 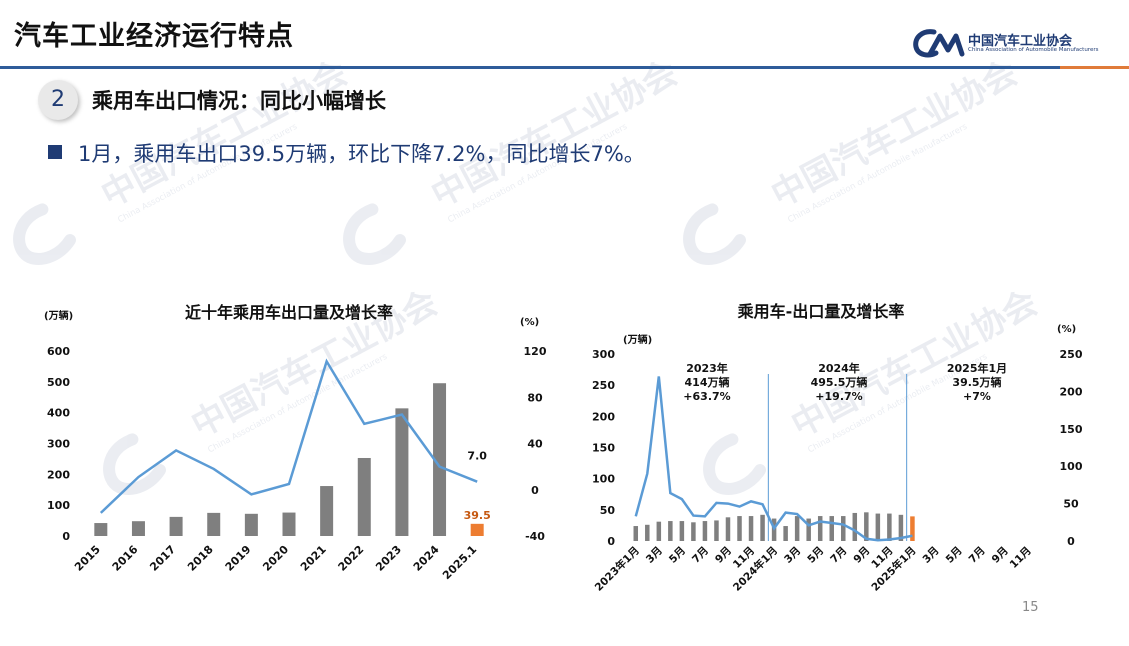 What do you see at coordinates (1030, 607) in the screenshot?
I see `page-number: 15` at bounding box center [1030, 607].